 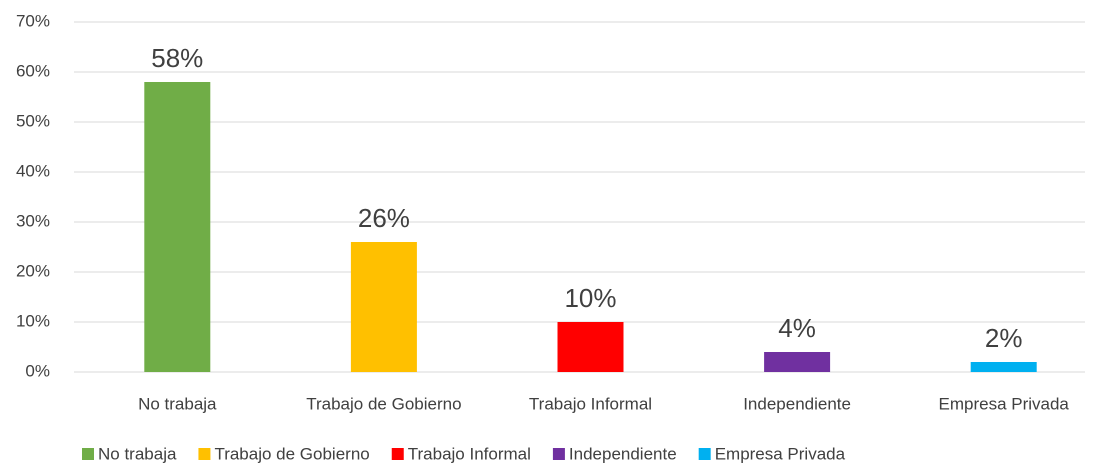 What do you see at coordinates (33, 20) in the screenshot?
I see `y-tick-label: 70%` at bounding box center [33, 20].